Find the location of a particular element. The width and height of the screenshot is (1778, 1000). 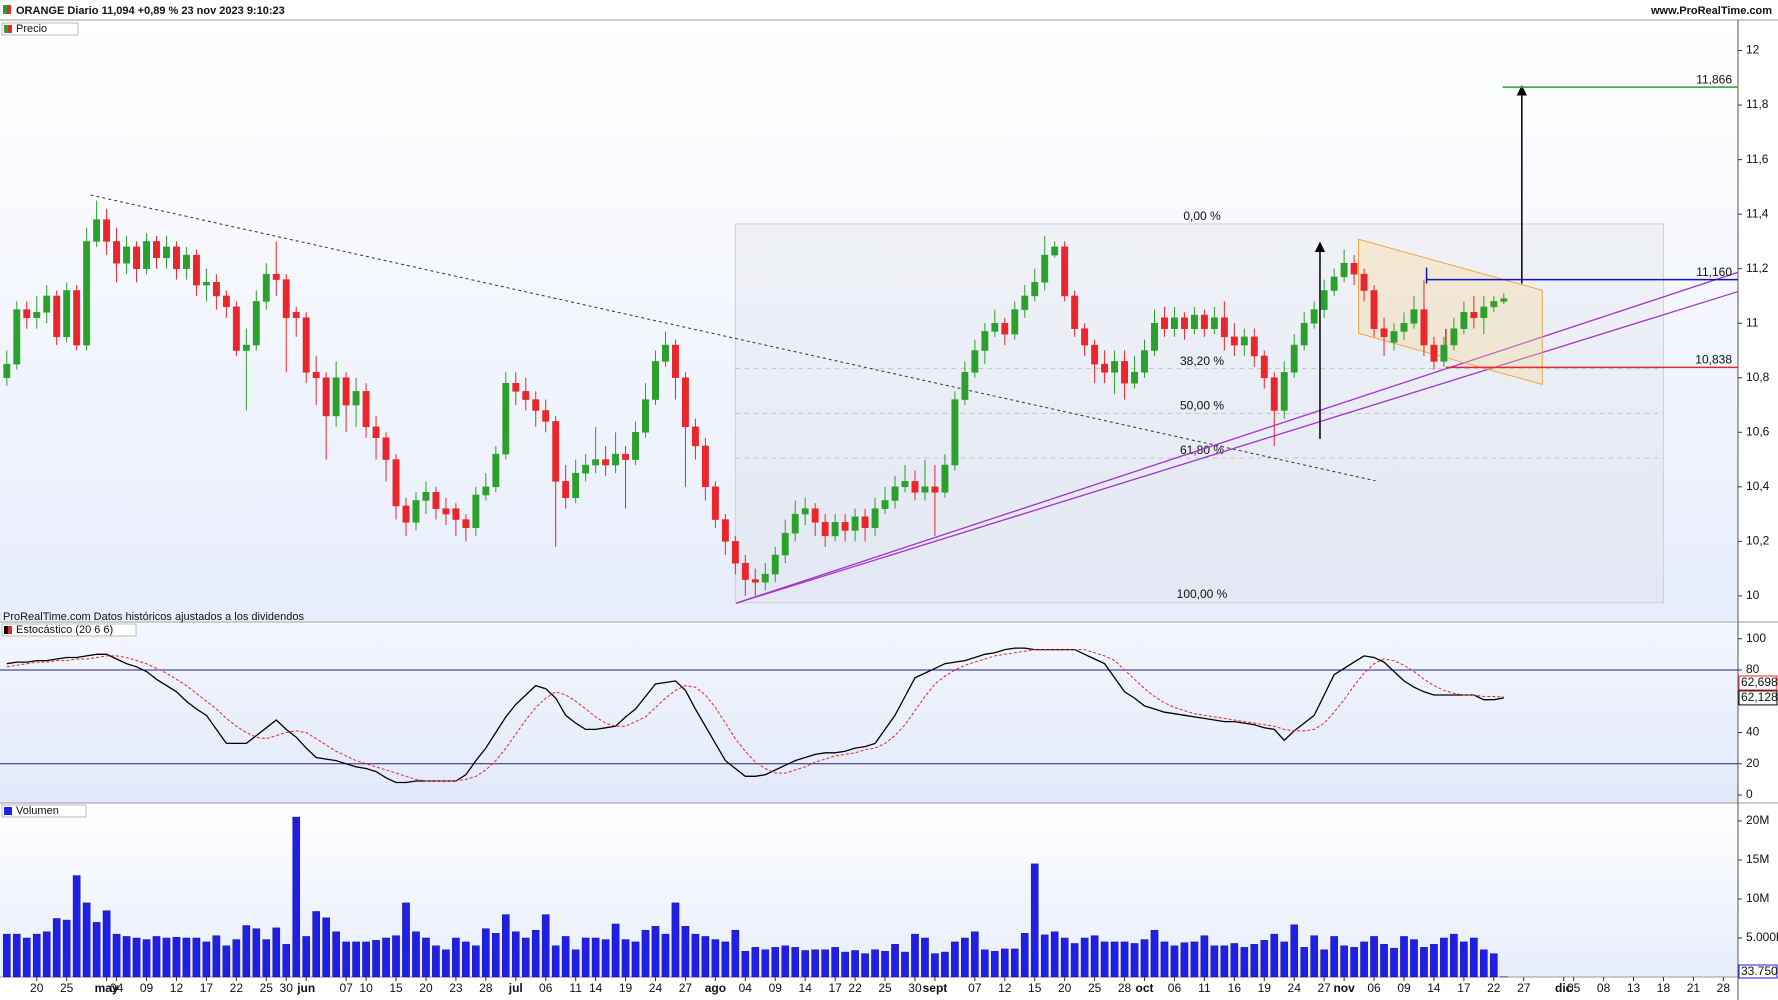

x-tick-label: 23 is located at coordinates (456, 988).